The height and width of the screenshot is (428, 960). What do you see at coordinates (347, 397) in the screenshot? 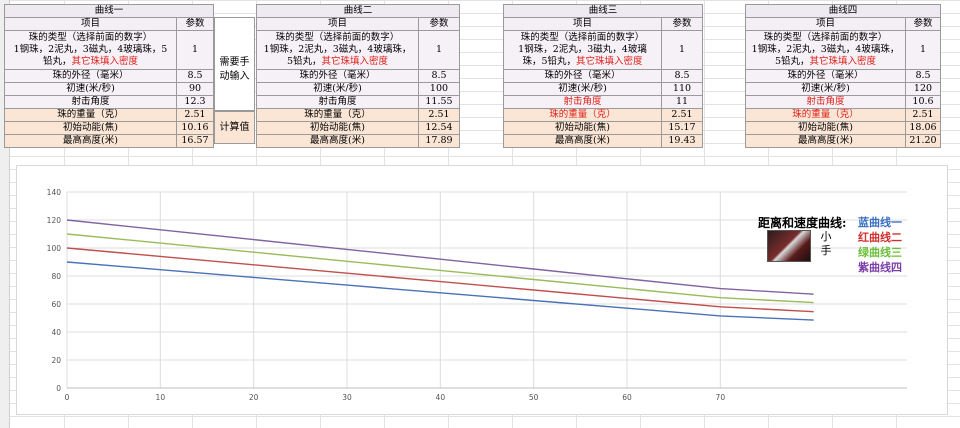
I see `x-tick-label: 30` at bounding box center [347, 397].